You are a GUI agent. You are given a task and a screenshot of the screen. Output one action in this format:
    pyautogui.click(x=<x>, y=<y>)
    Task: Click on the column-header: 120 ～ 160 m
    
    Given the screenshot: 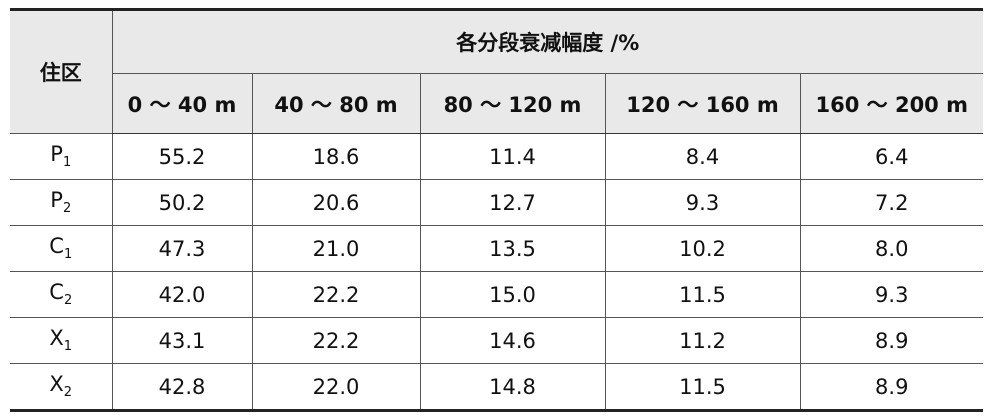 What is the action you would take?
    pyautogui.click(x=702, y=103)
    